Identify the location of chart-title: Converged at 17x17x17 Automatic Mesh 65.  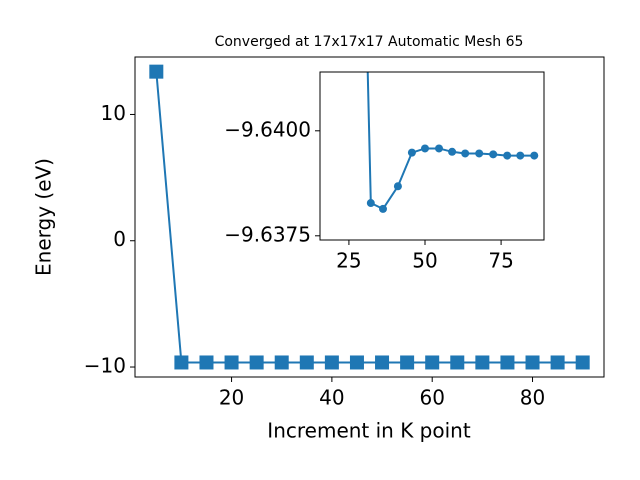
(369, 42).